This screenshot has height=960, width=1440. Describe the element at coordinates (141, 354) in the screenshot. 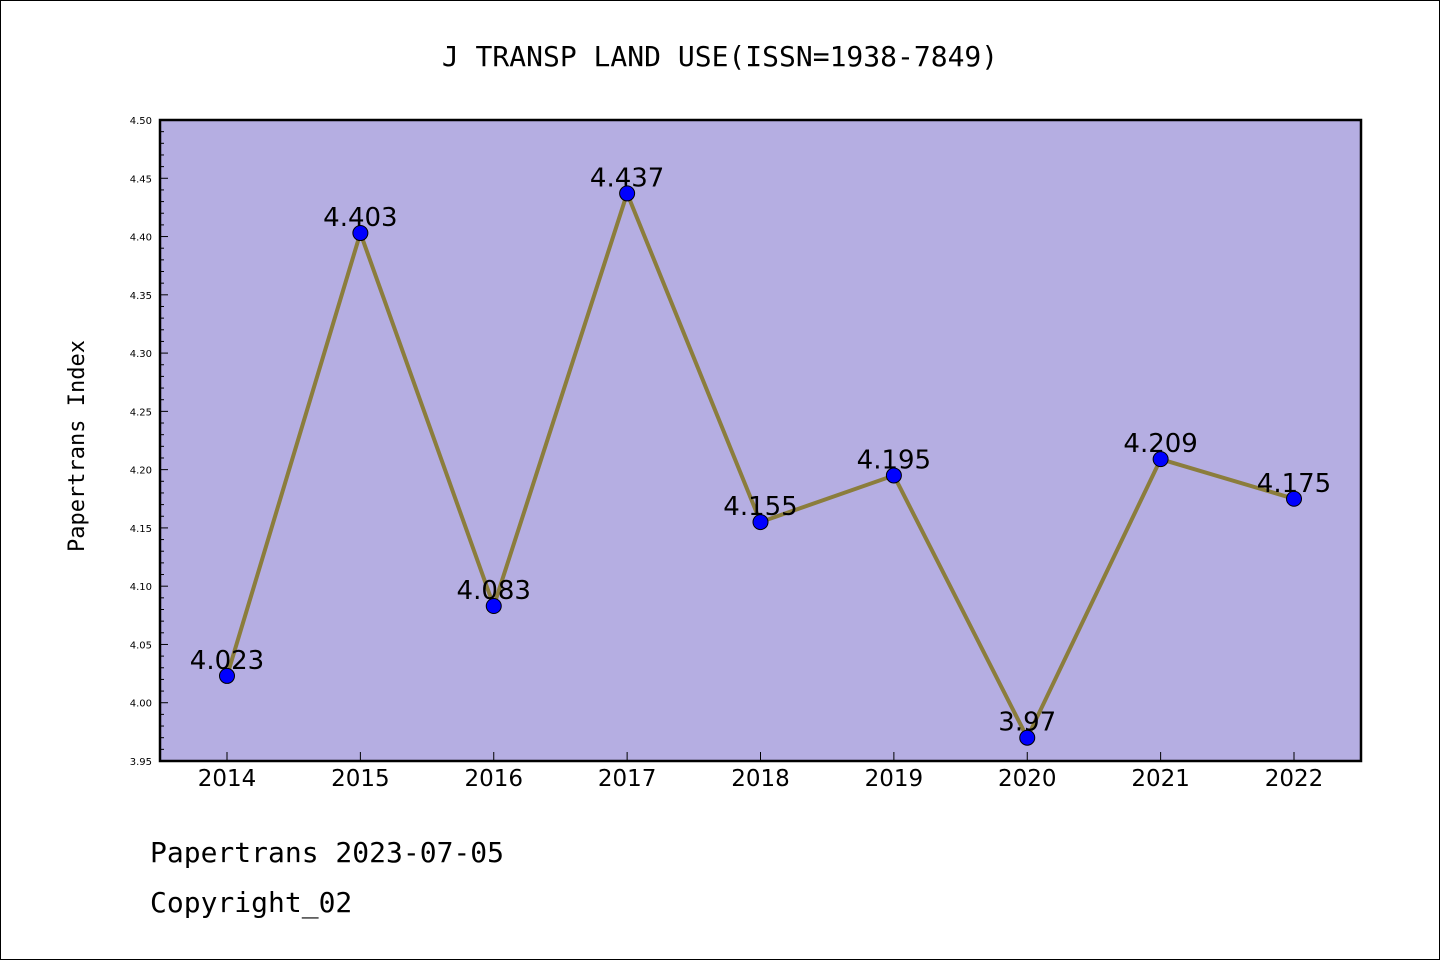

I see `y-tick-label: 4.30` at that location.